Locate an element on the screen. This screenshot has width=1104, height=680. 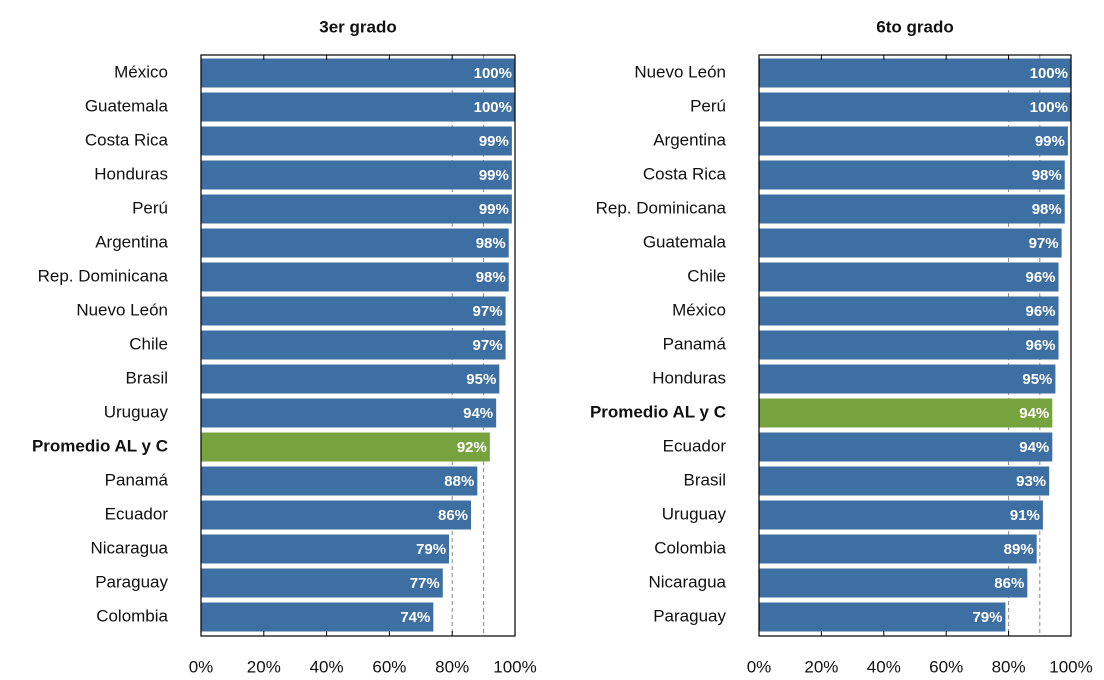
x-tick-label: 60% is located at coordinates (389, 666).